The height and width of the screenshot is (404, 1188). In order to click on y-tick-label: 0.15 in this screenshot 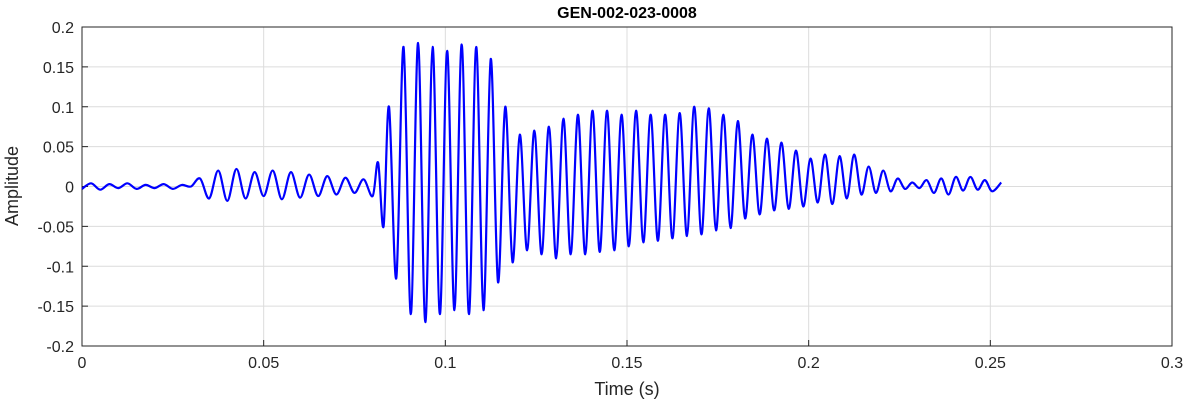, I will do `click(58, 68)`.